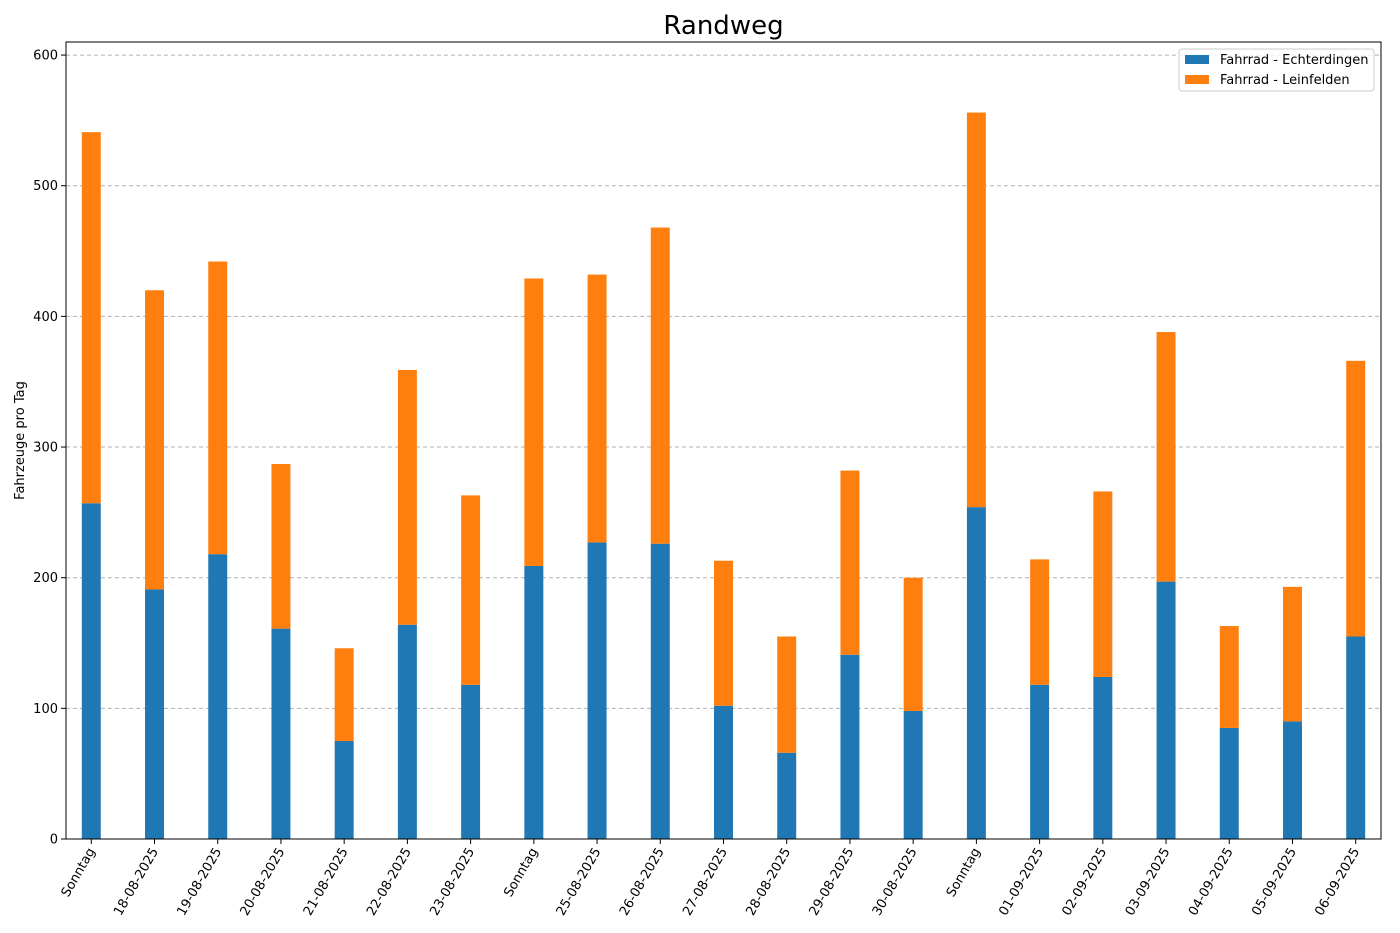 Image resolution: width=1400 pixels, height=933 pixels. I want to click on legend-label: Fahrrad - Echterdingen, so click(1294, 60).